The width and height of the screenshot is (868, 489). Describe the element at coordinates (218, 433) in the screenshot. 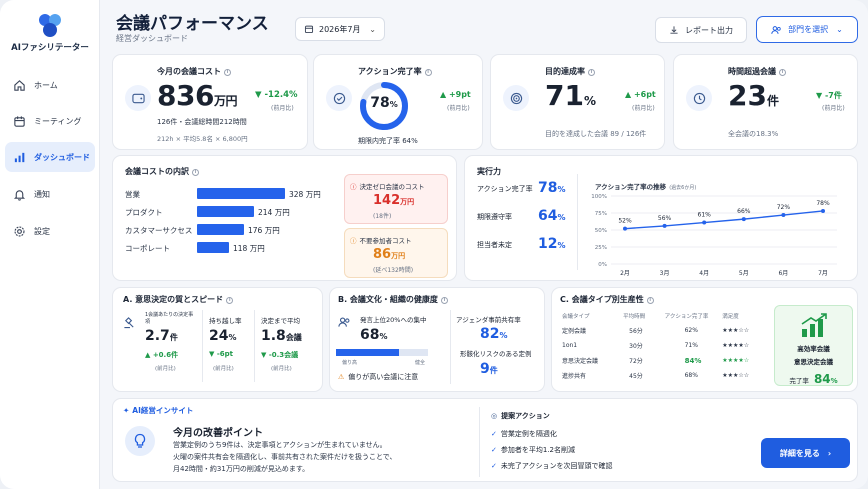

I see `insight-title: 今月の改善ポイント` at that location.